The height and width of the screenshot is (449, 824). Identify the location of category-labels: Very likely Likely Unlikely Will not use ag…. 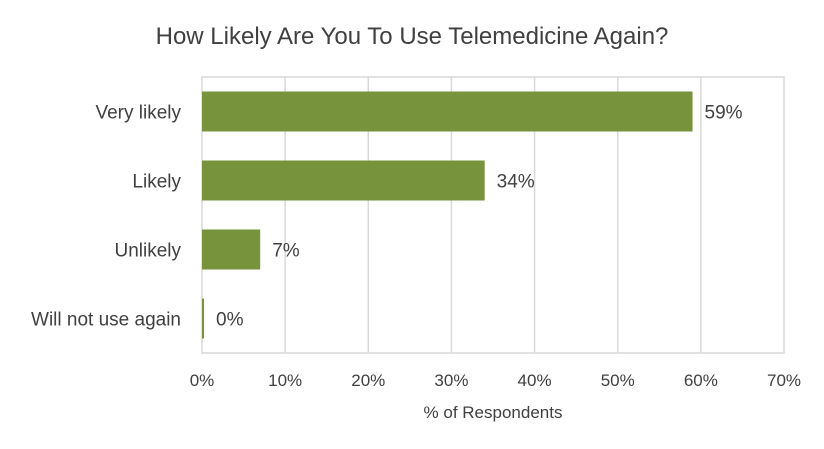
(106, 217).